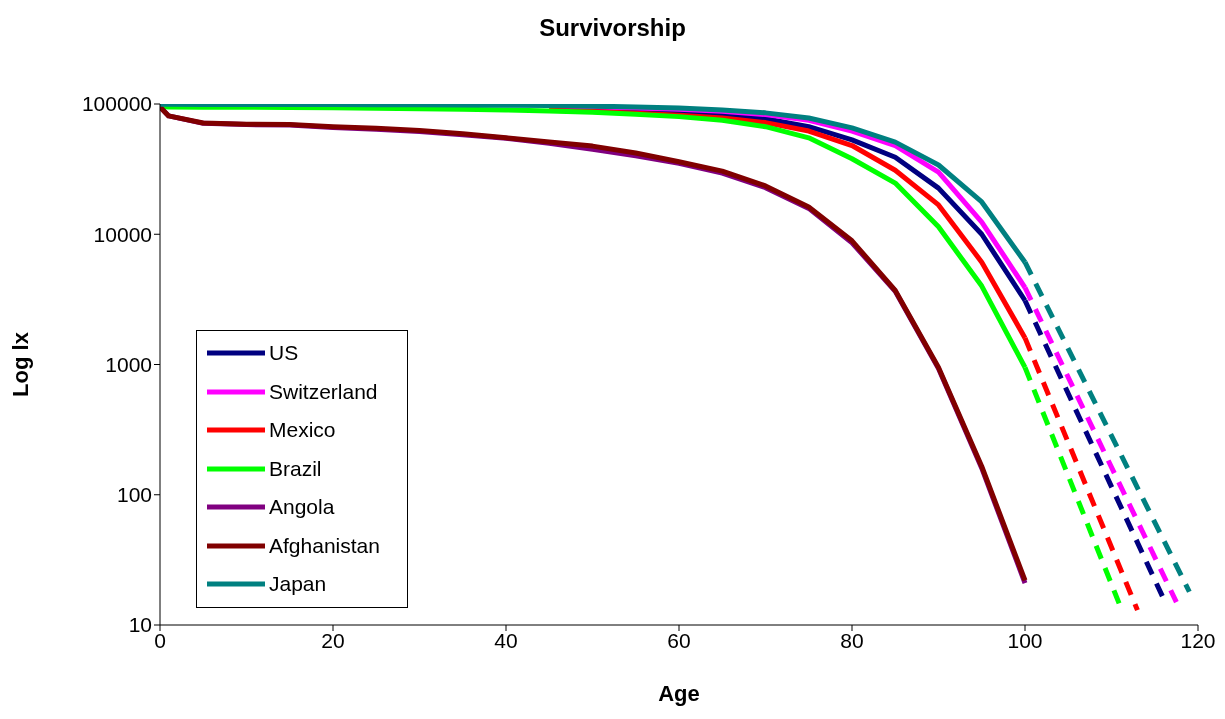 The image size is (1225, 719). What do you see at coordinates (134, 495) in the screenshot?
I see `y-tick-label: 100` at bounding box center [134, 495].